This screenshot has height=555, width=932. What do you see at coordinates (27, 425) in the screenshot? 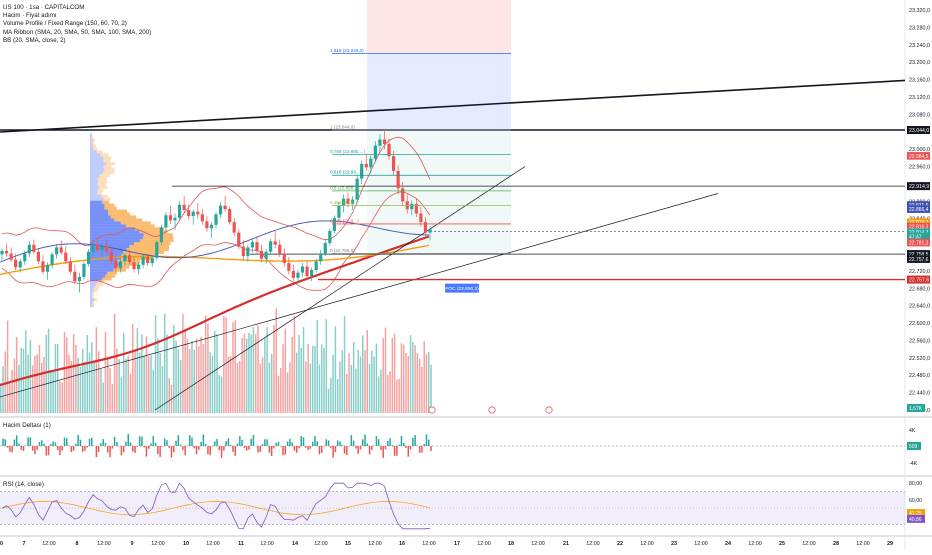
I see `delta-pane-title: Hacim Deltası (1)` at bounding box center [27, 425].